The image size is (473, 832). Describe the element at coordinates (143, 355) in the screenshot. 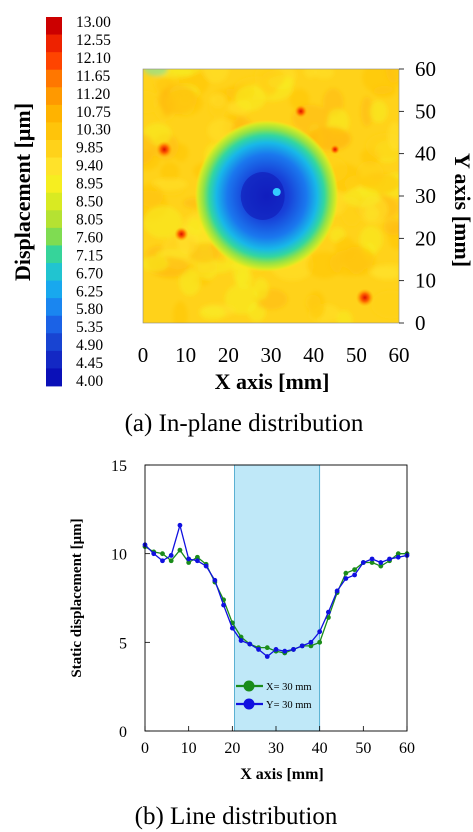

I see `heatmap-x-tick: 0` at that location.